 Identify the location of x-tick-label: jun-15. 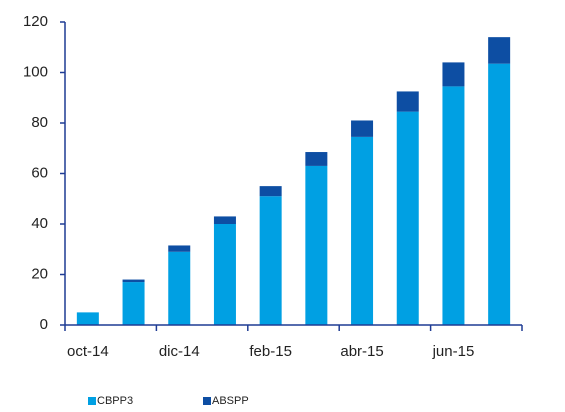
(453, 351).